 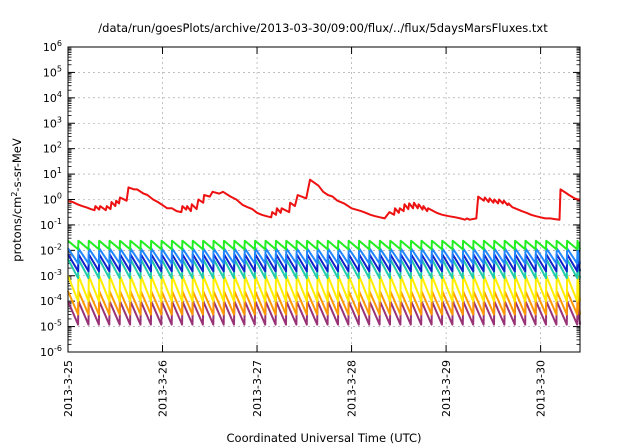 I want to click on y-tick-label: 10⁰, so click(x=52, y=199).